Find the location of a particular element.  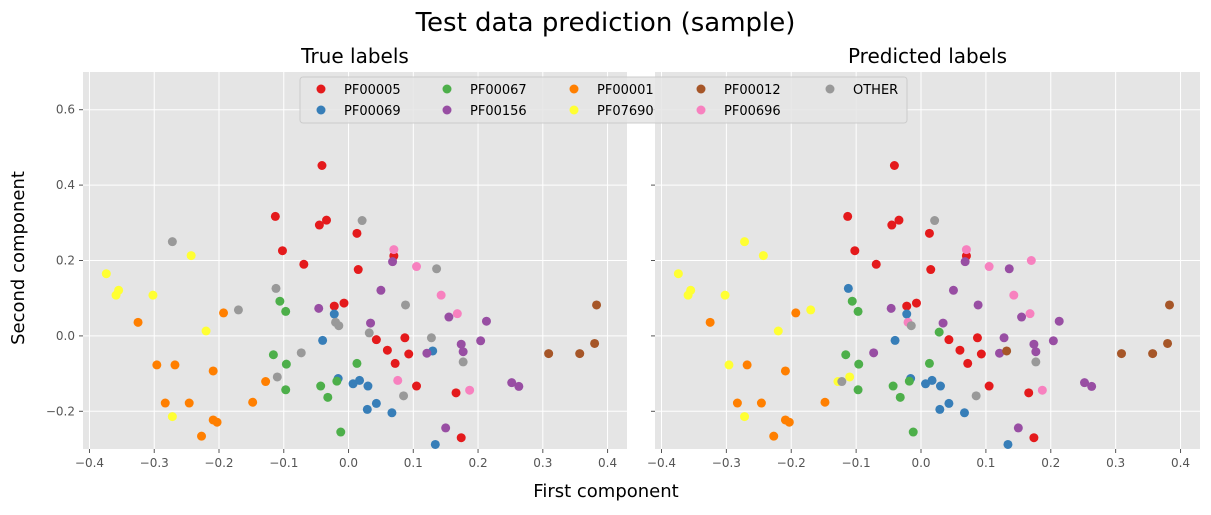

legend-label: PF00069 is located at coordinates (372, 111).